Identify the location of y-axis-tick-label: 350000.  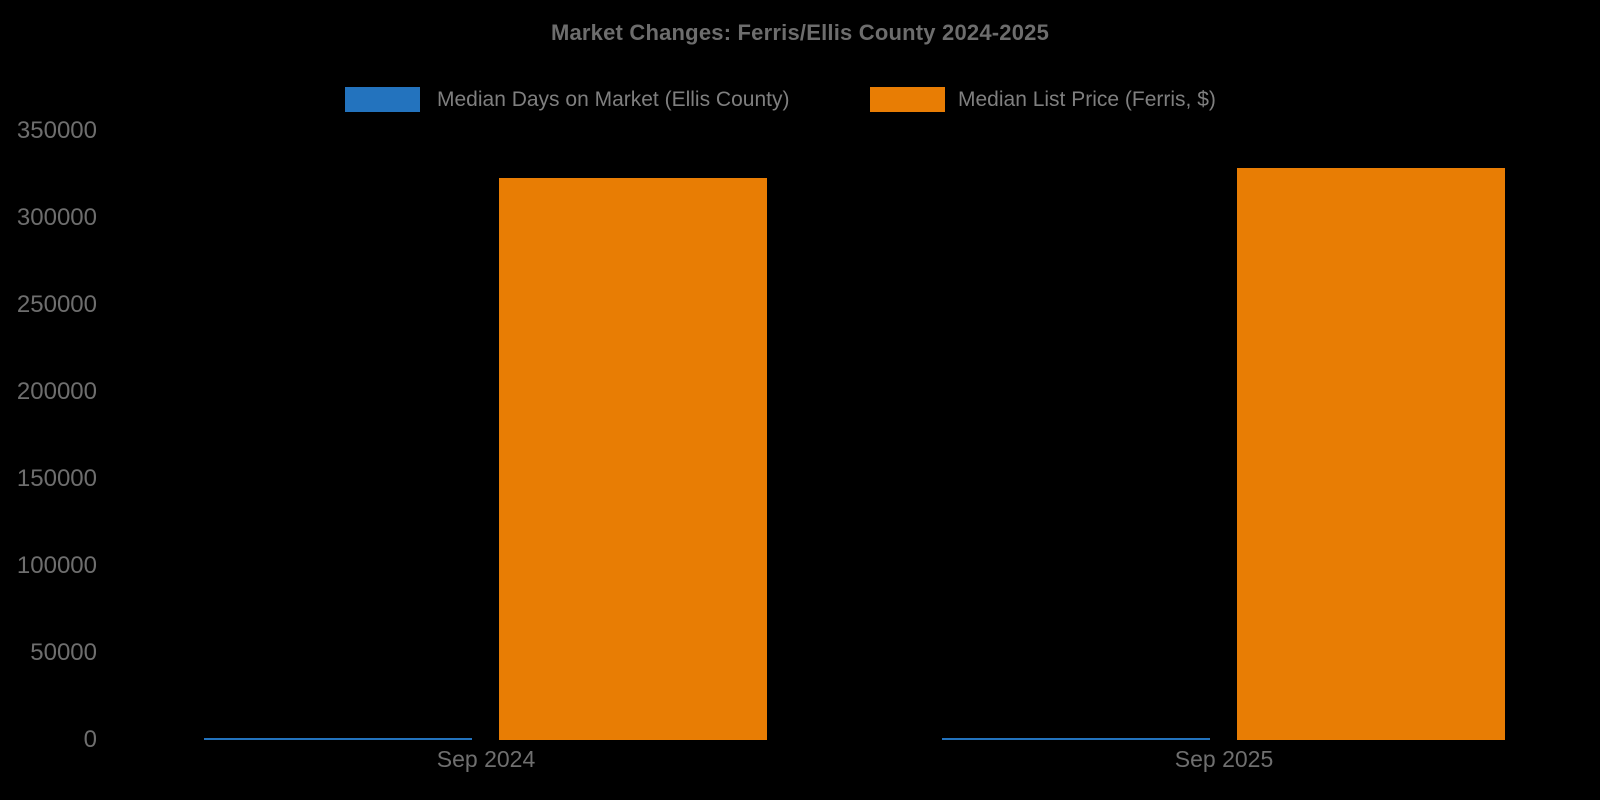
(56, 130).